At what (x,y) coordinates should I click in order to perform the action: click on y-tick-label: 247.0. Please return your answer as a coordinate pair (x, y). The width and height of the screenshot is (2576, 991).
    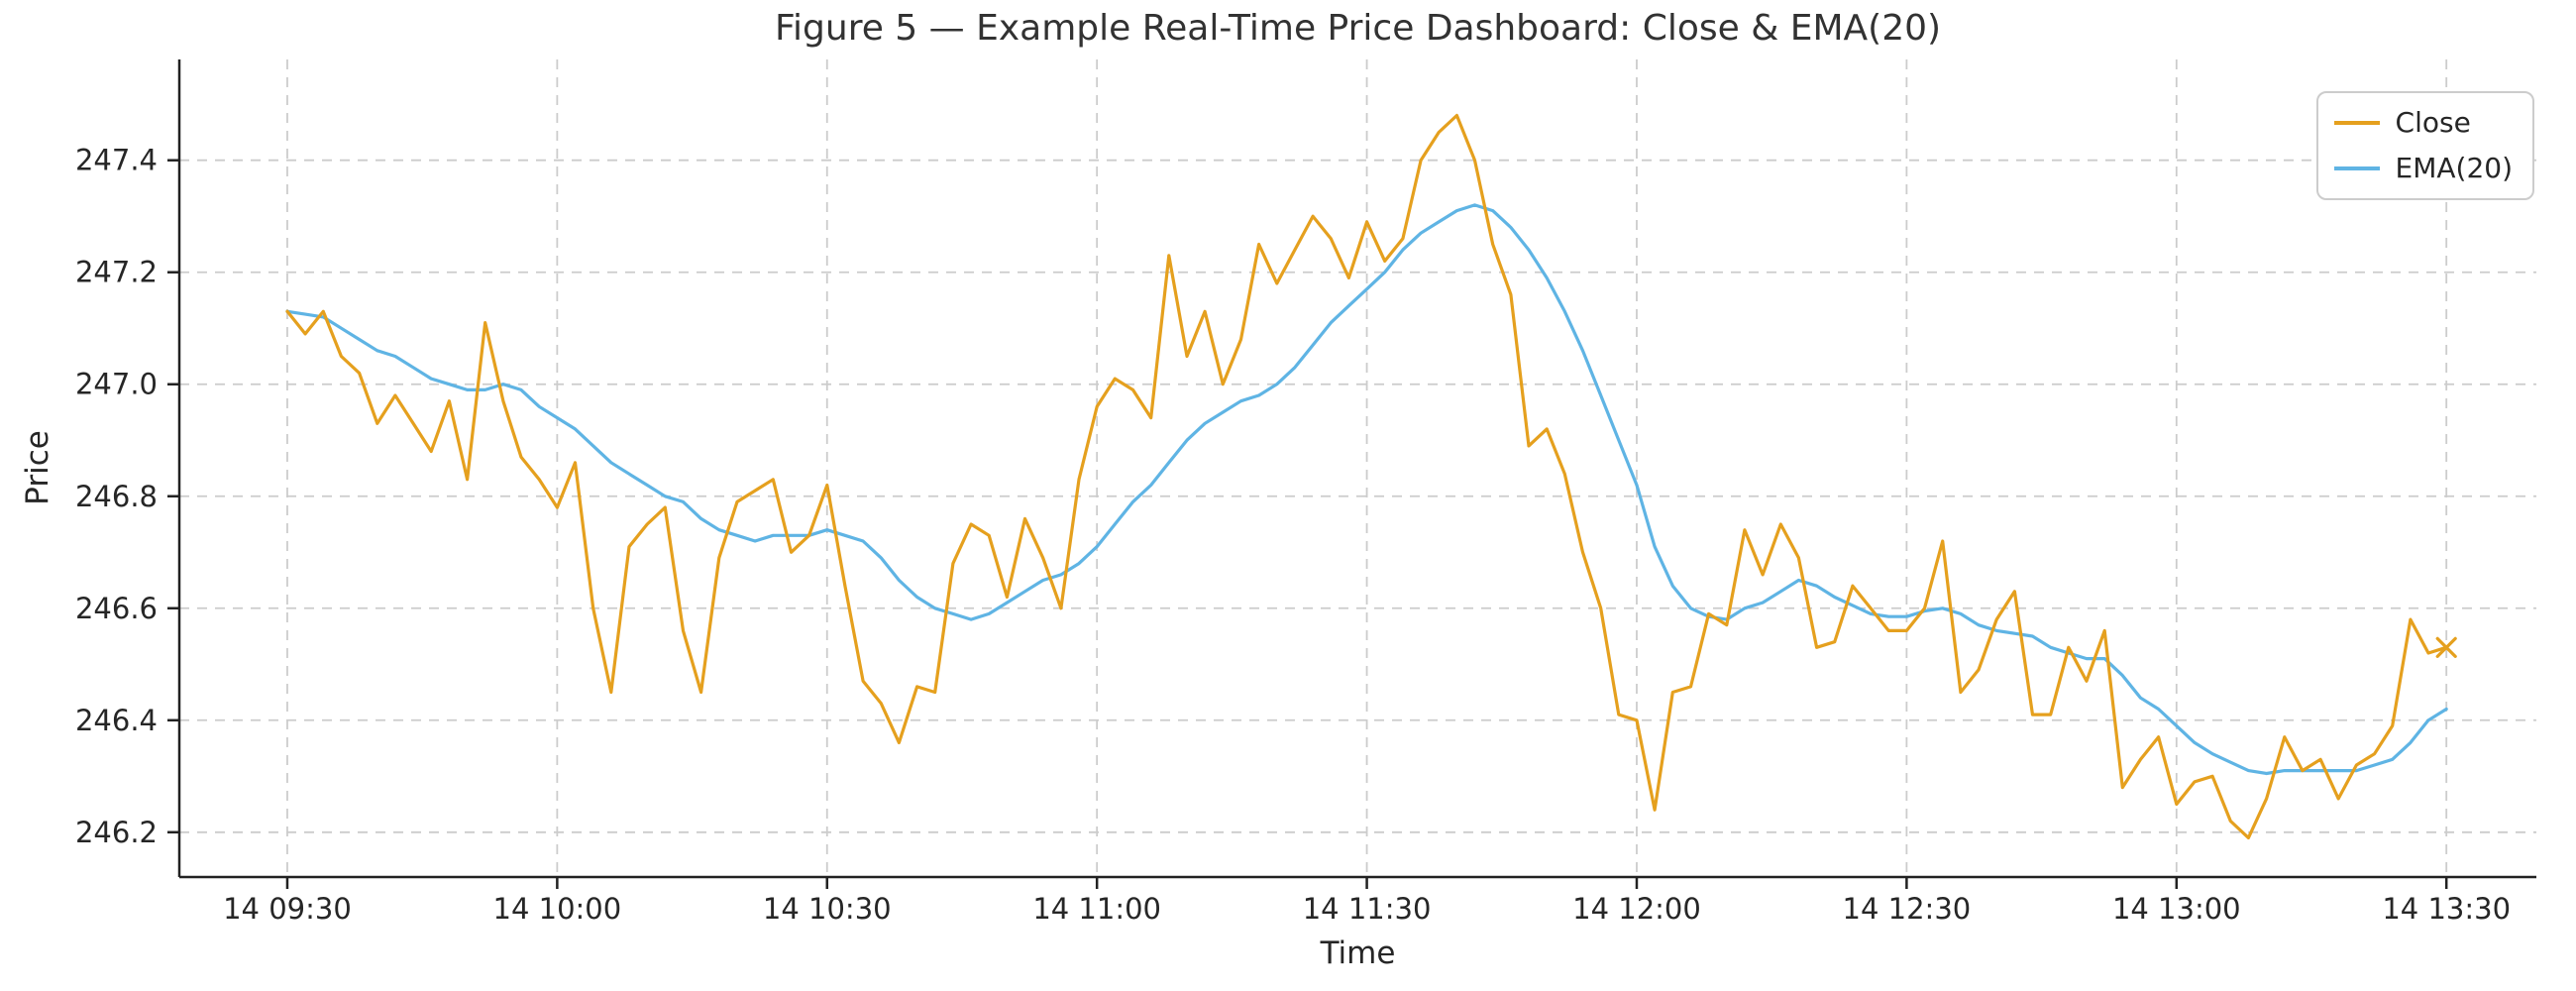
    Looking at the image, I should click on (116, 384).